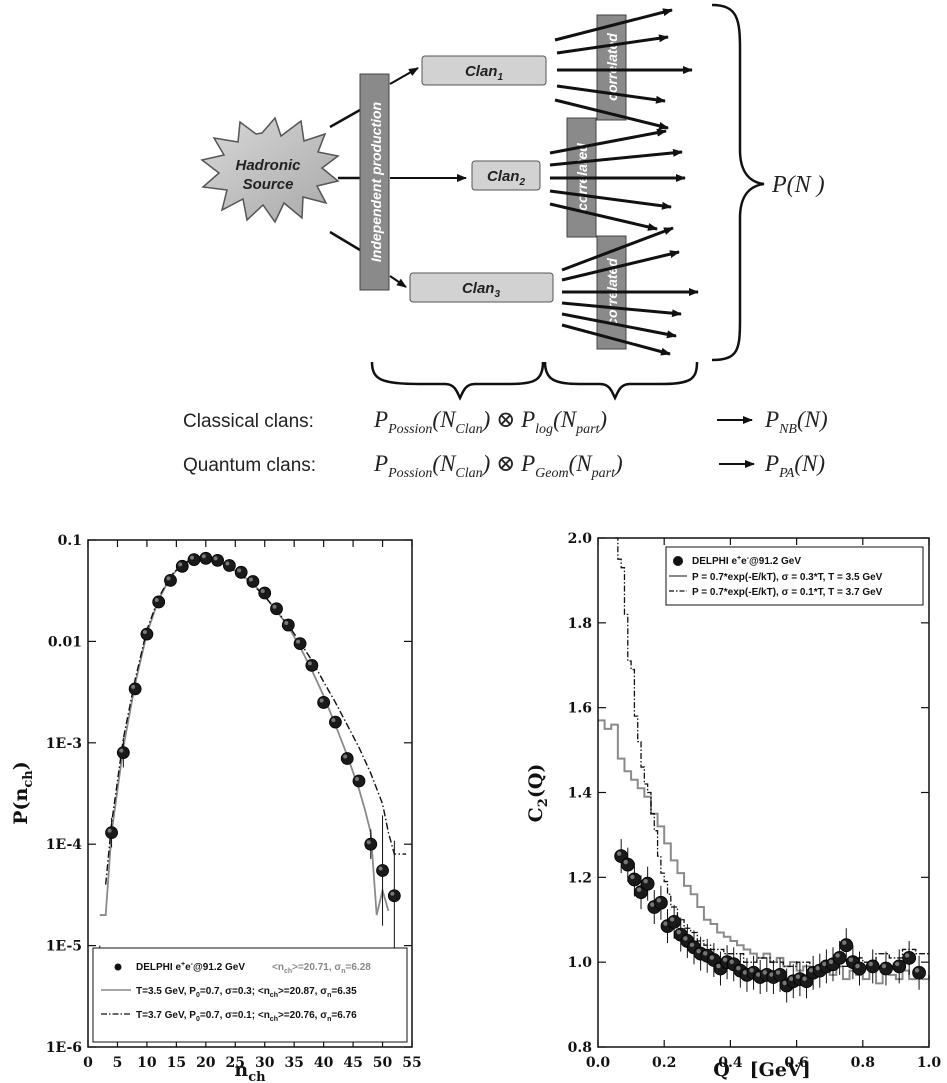  I want to click on left-xlabel: nch, so click(250, 1071).